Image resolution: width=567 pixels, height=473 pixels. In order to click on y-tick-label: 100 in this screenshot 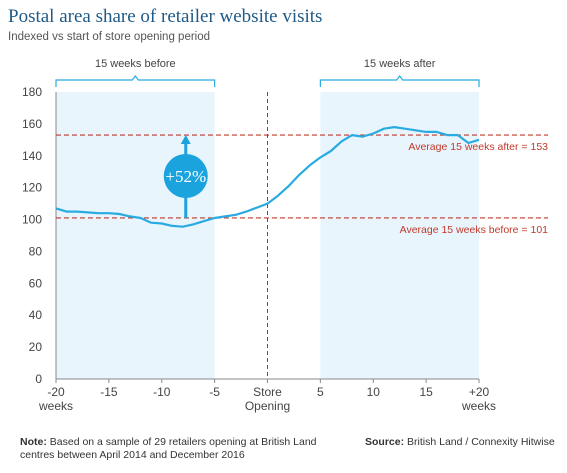, I will do `click(32, 220)`.